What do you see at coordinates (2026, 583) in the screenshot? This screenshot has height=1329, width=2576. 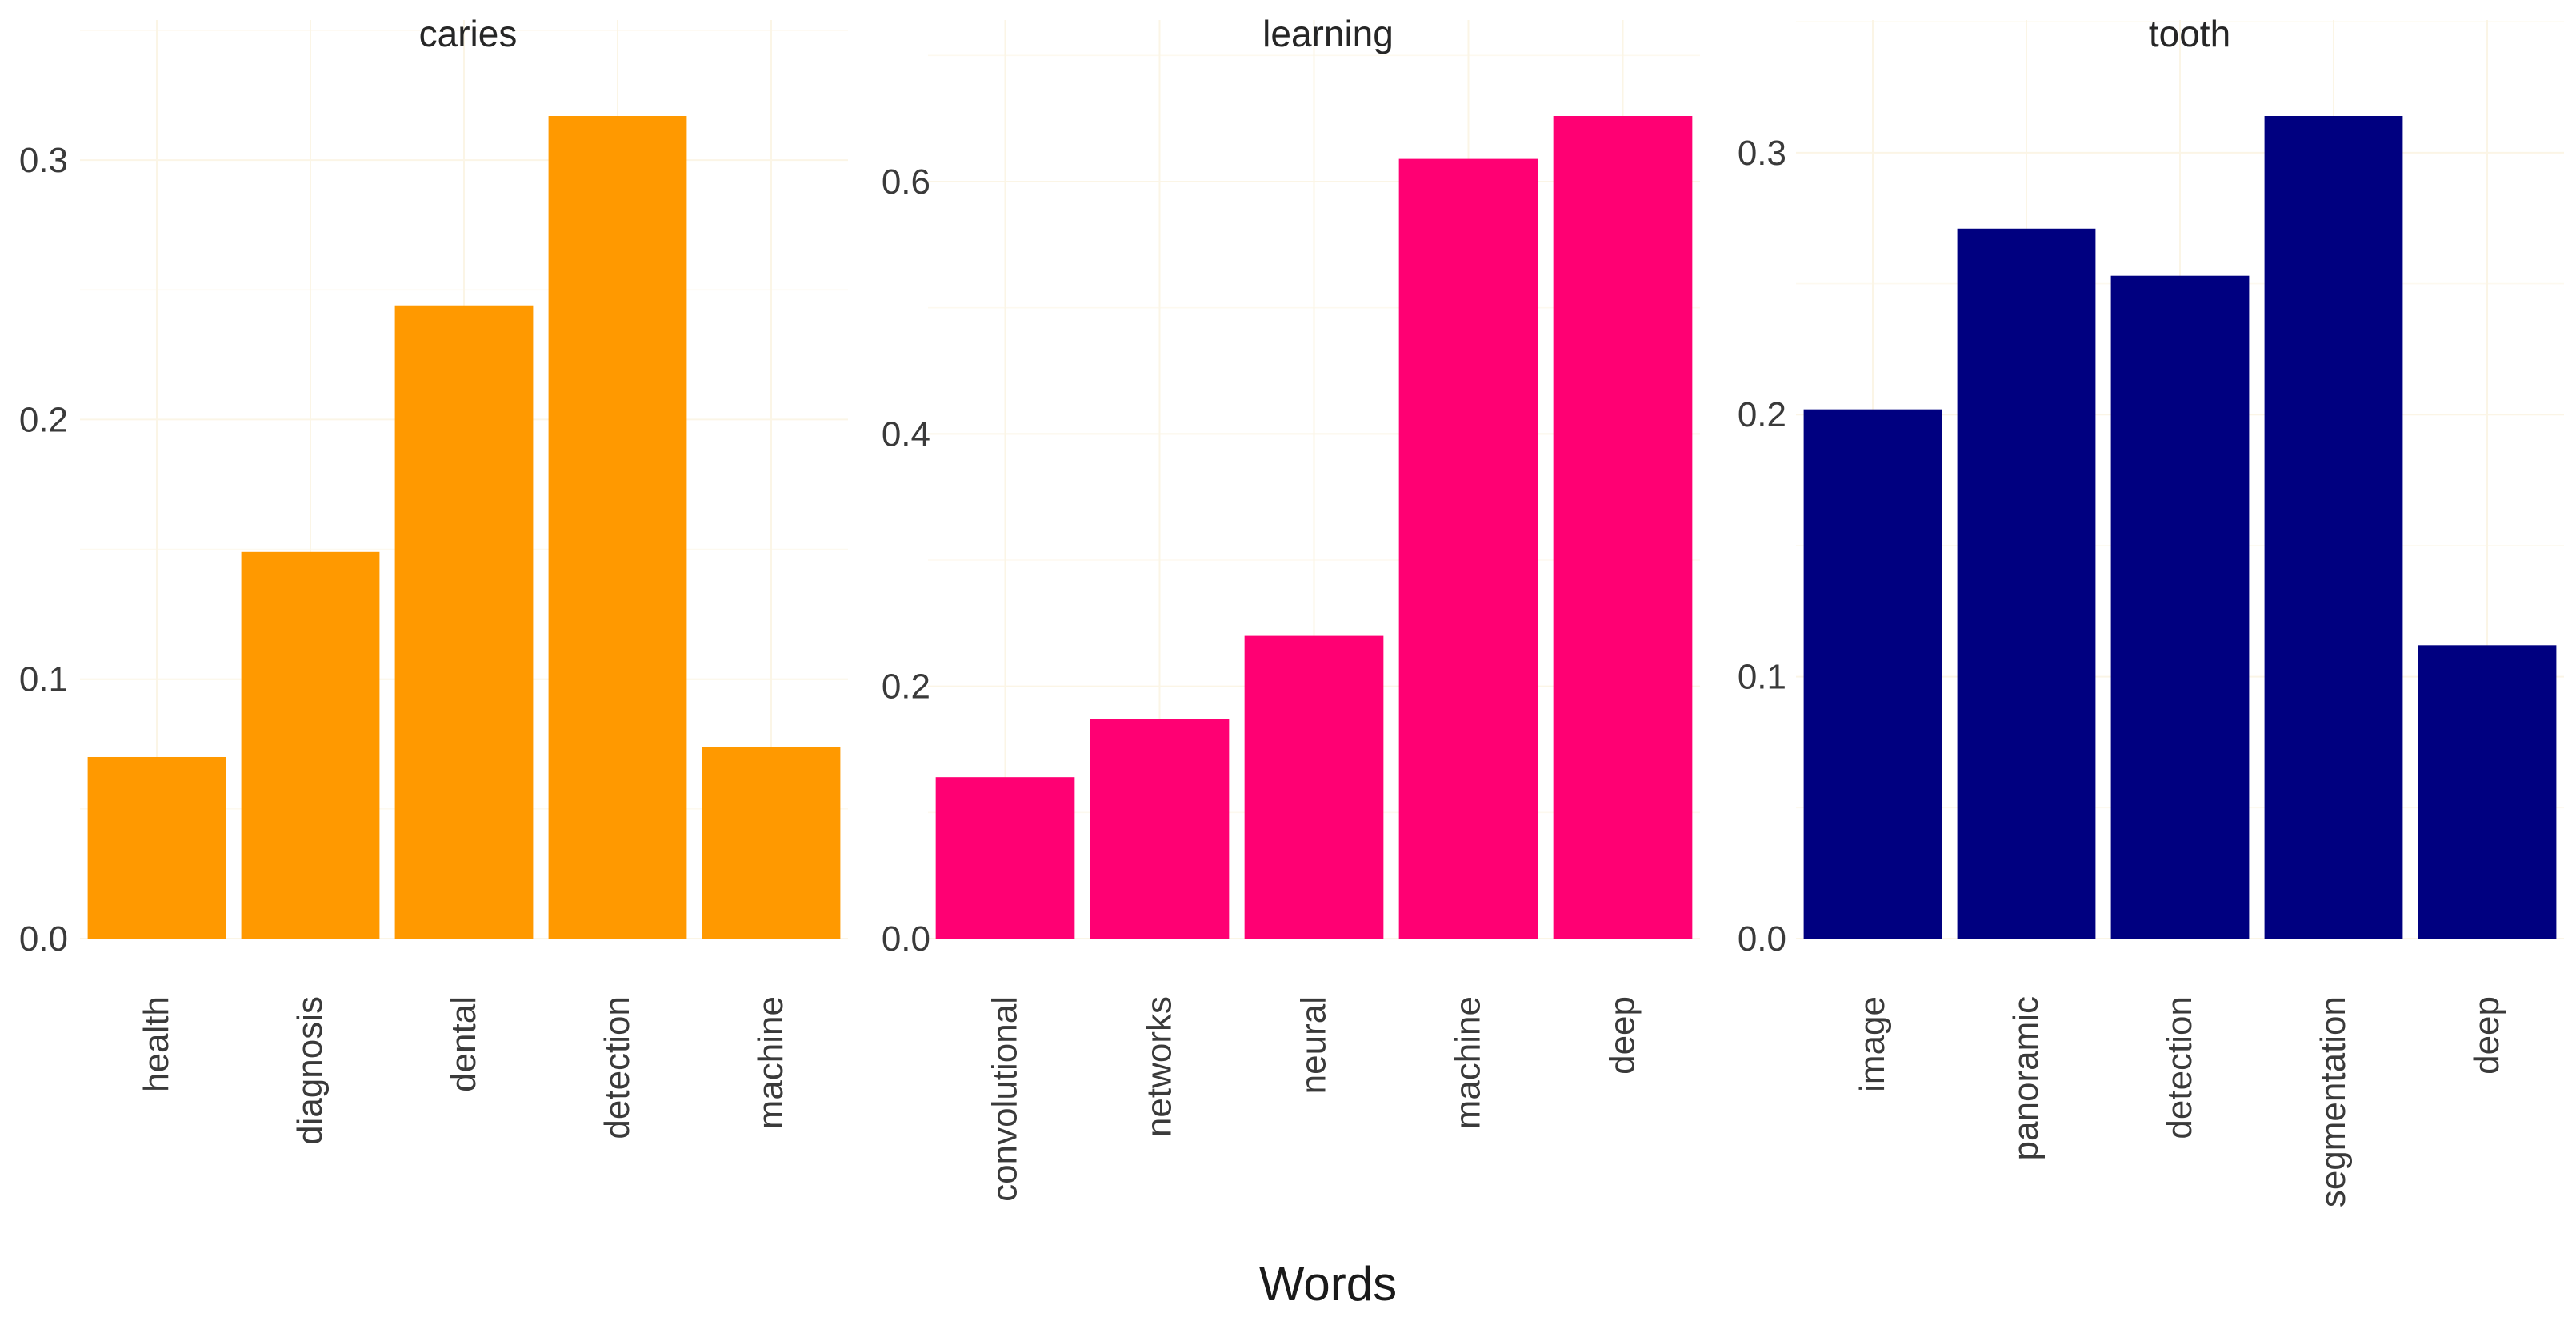 I see `bar-panoramic` at bounding box center [2026, 583].